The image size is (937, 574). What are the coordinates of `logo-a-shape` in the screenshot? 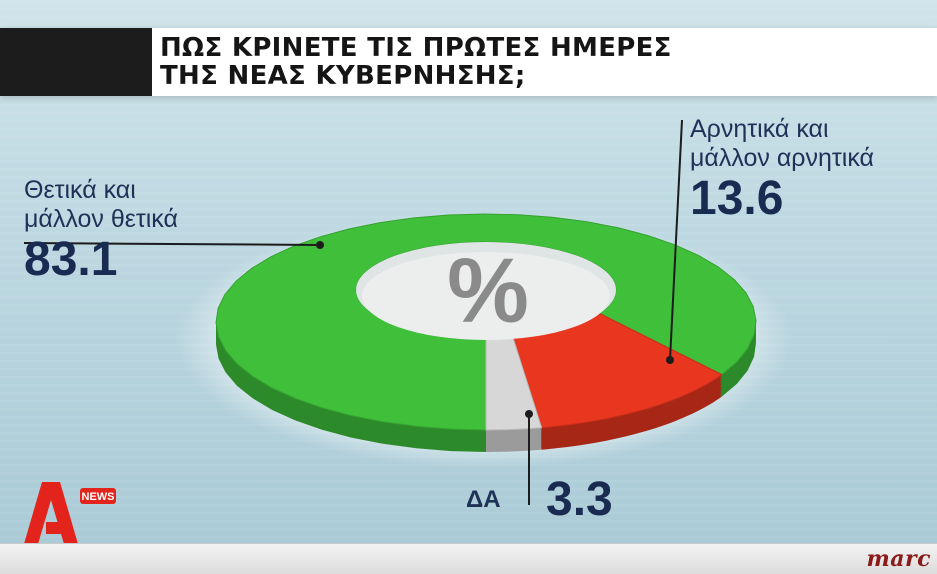 It's located at (51, 513).